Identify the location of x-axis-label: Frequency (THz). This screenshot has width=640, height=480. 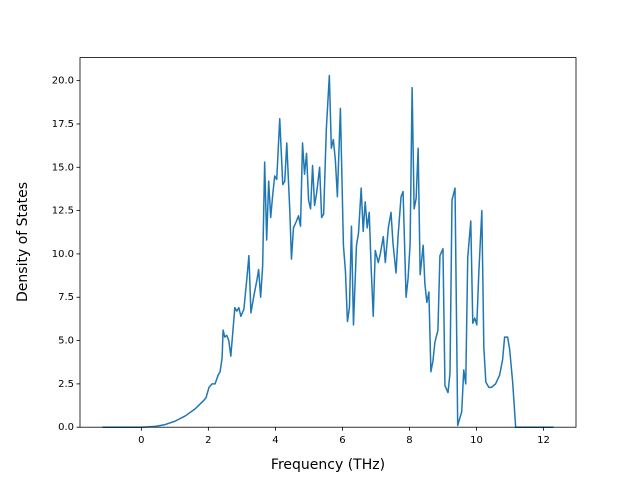
(328, 465).